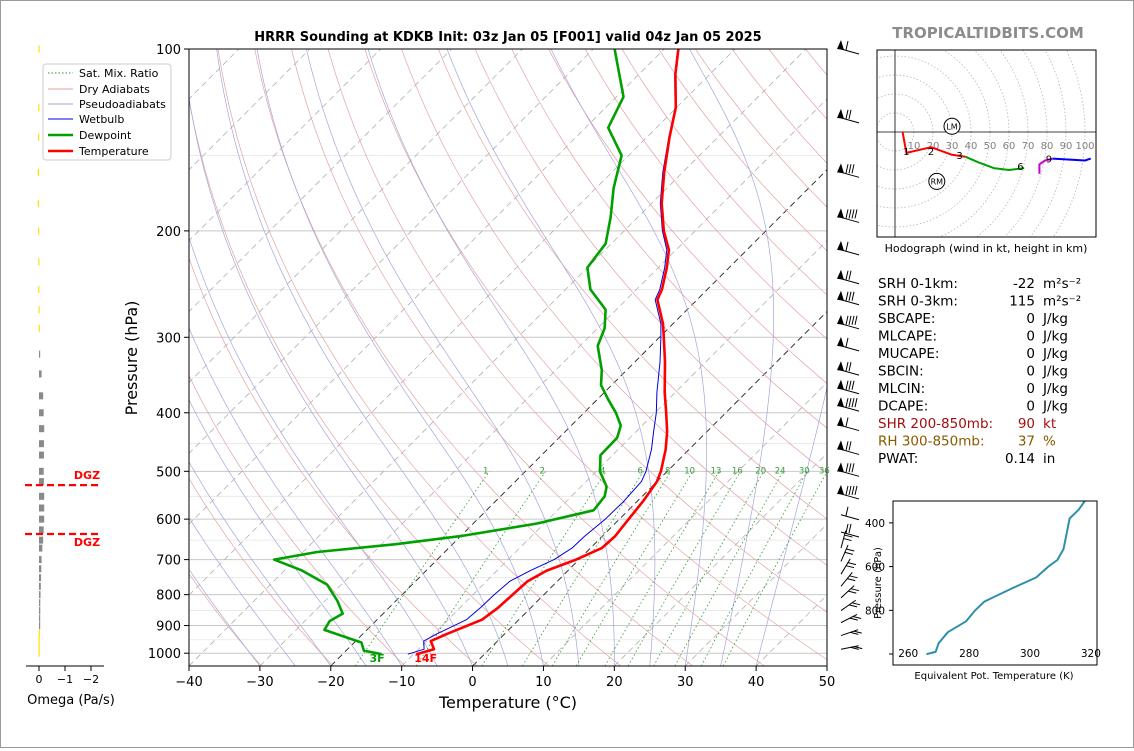  I want to click on index-value: 115, so click(1022, 302).